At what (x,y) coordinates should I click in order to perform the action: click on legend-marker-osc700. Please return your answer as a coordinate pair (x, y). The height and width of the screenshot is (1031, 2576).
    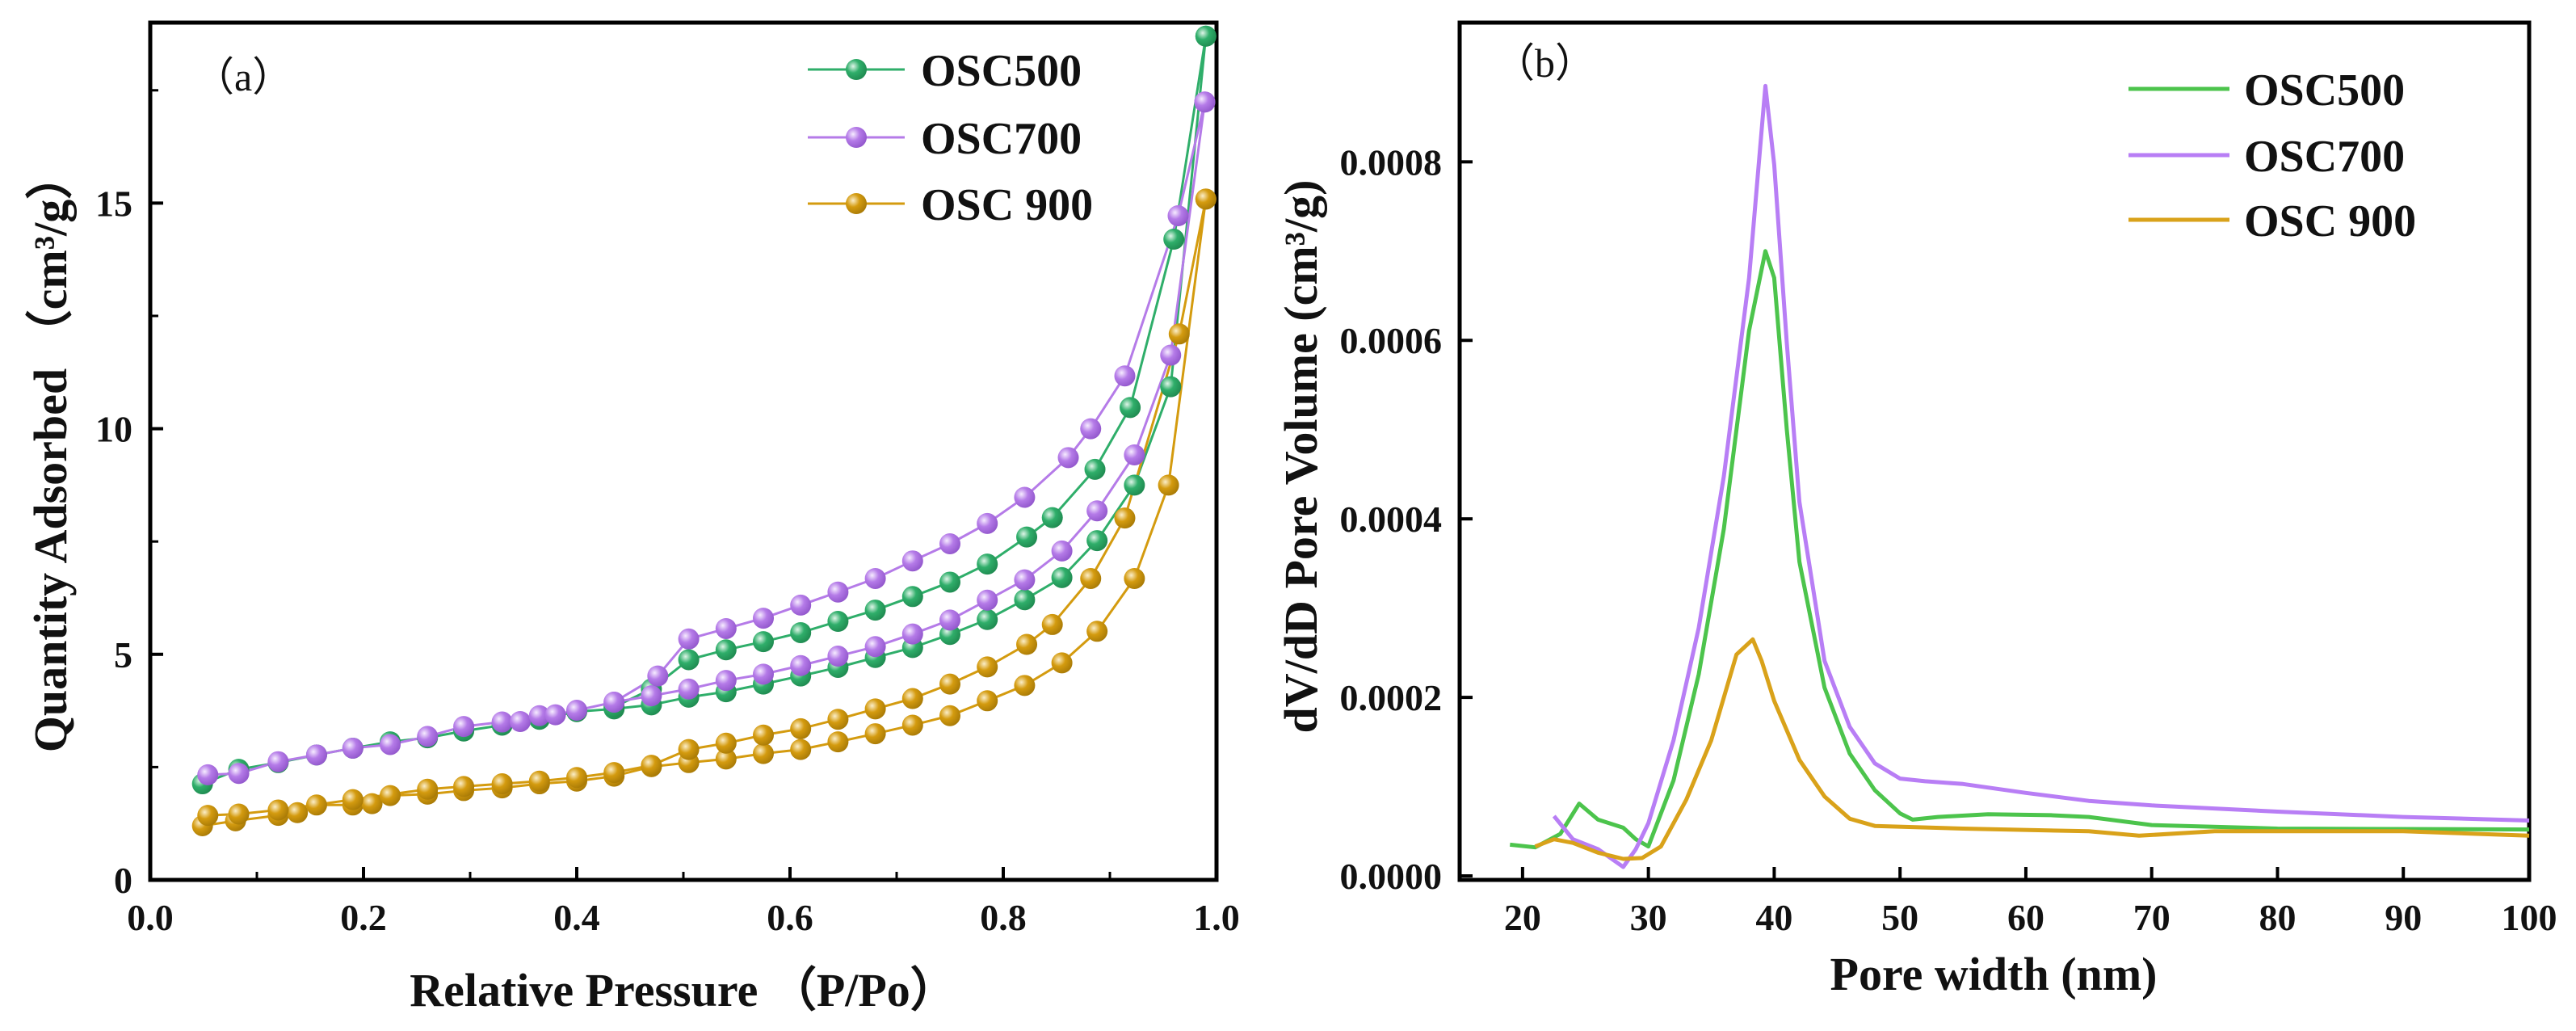
    Looking at the image, I should click on (856, 137).